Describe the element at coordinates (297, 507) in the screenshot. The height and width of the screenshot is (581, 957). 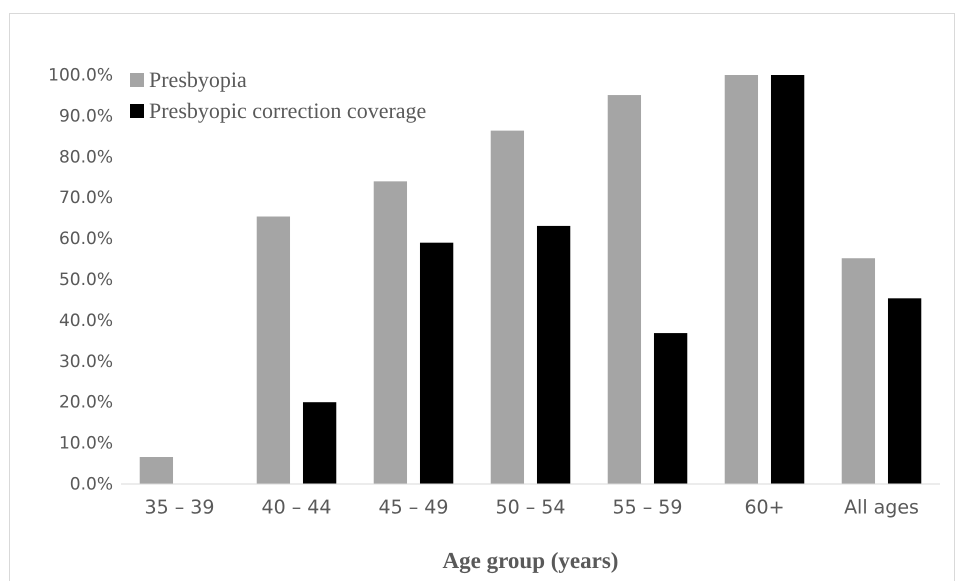
I see `x-tick-label: 40 – 44` at that location.